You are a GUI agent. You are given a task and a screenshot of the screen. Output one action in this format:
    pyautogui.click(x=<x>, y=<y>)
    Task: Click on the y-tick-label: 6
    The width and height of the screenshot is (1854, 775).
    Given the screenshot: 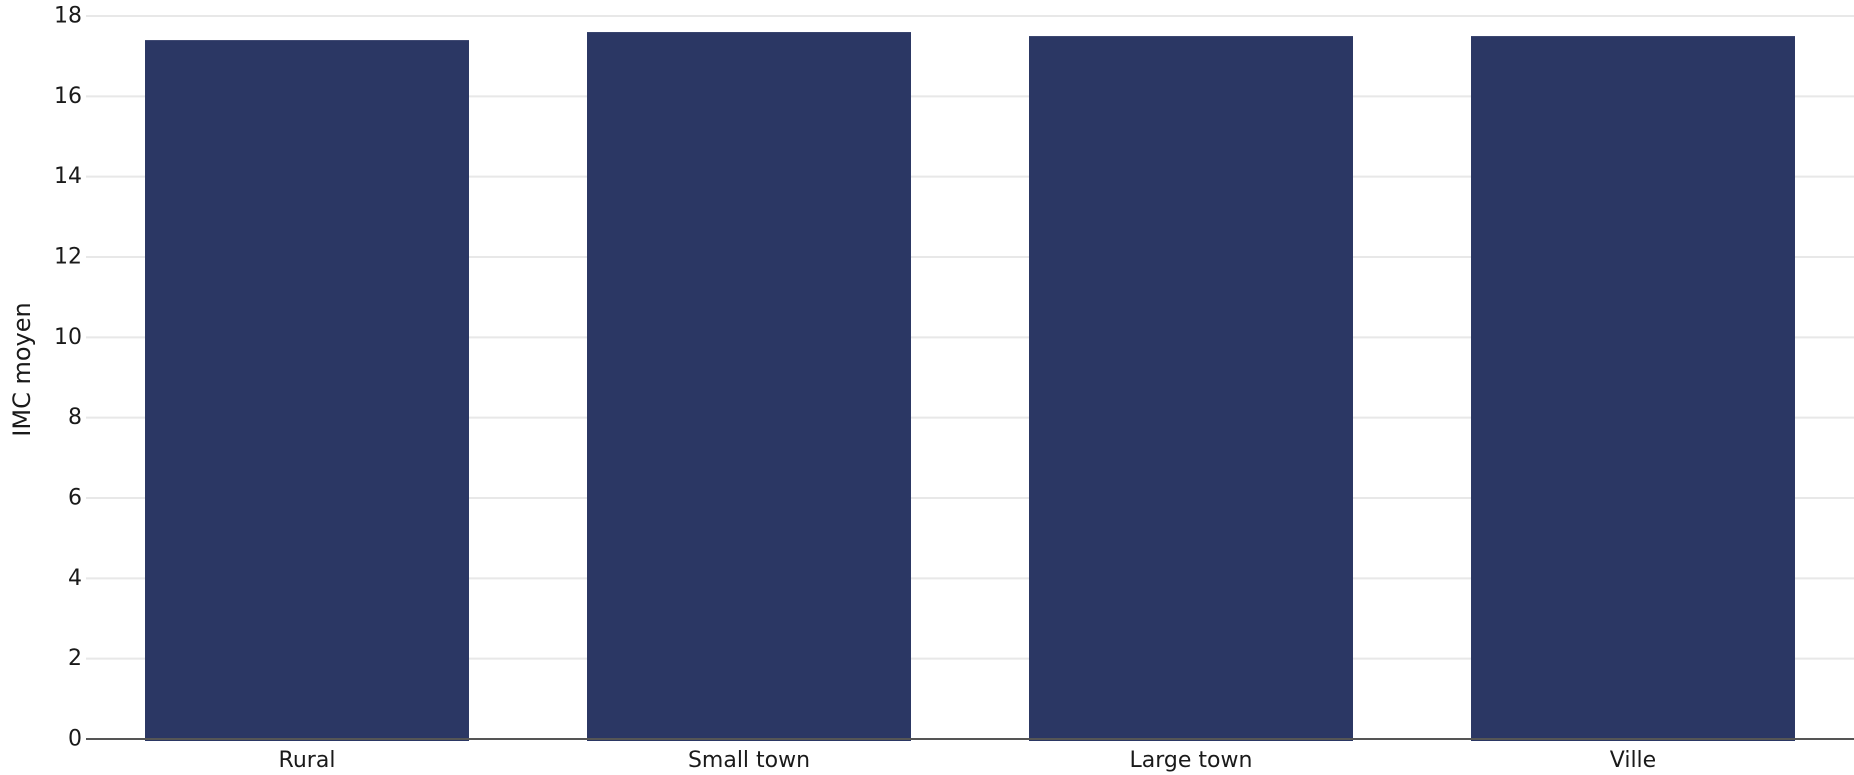 What is the action you would take?
    pyautogui.click(x=75, y=498)
    